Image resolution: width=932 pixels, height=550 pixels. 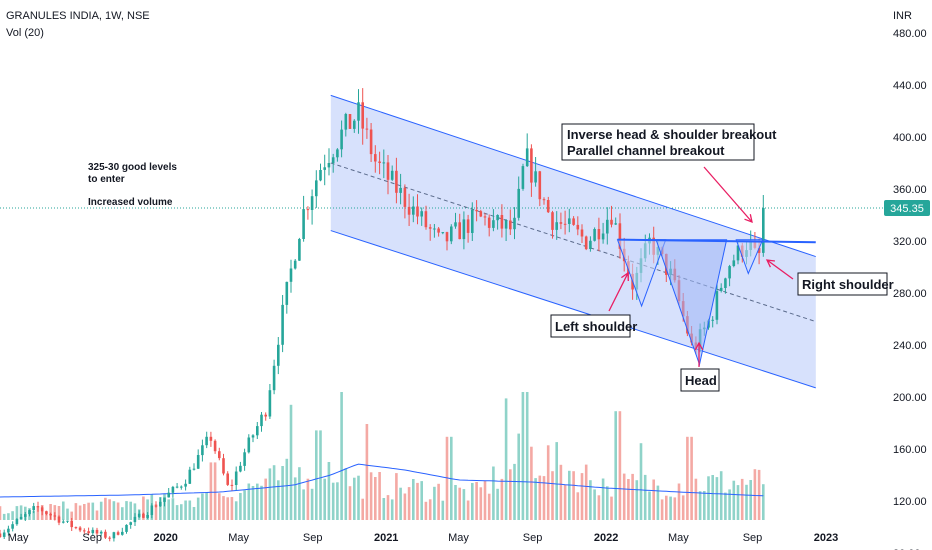 I want to click on x-tick-label: 2021, so click(x=386, y=538).